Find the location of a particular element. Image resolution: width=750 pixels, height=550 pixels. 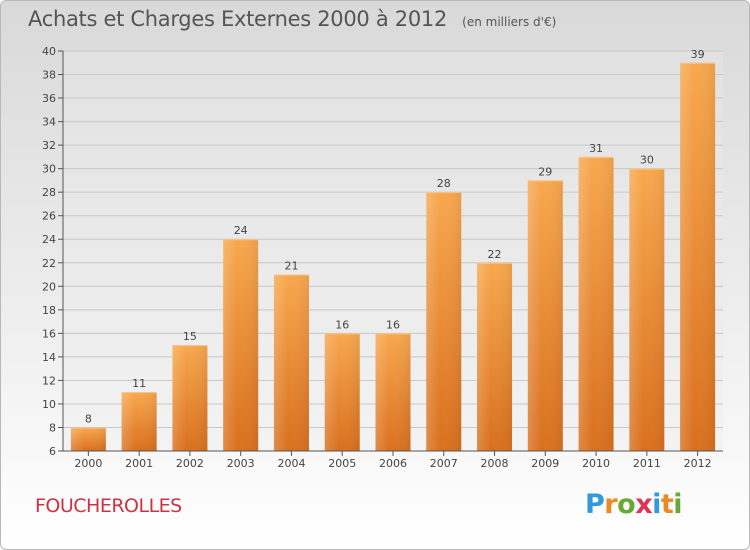

y-tick-label: 30 is located at coordinates (49, 169).